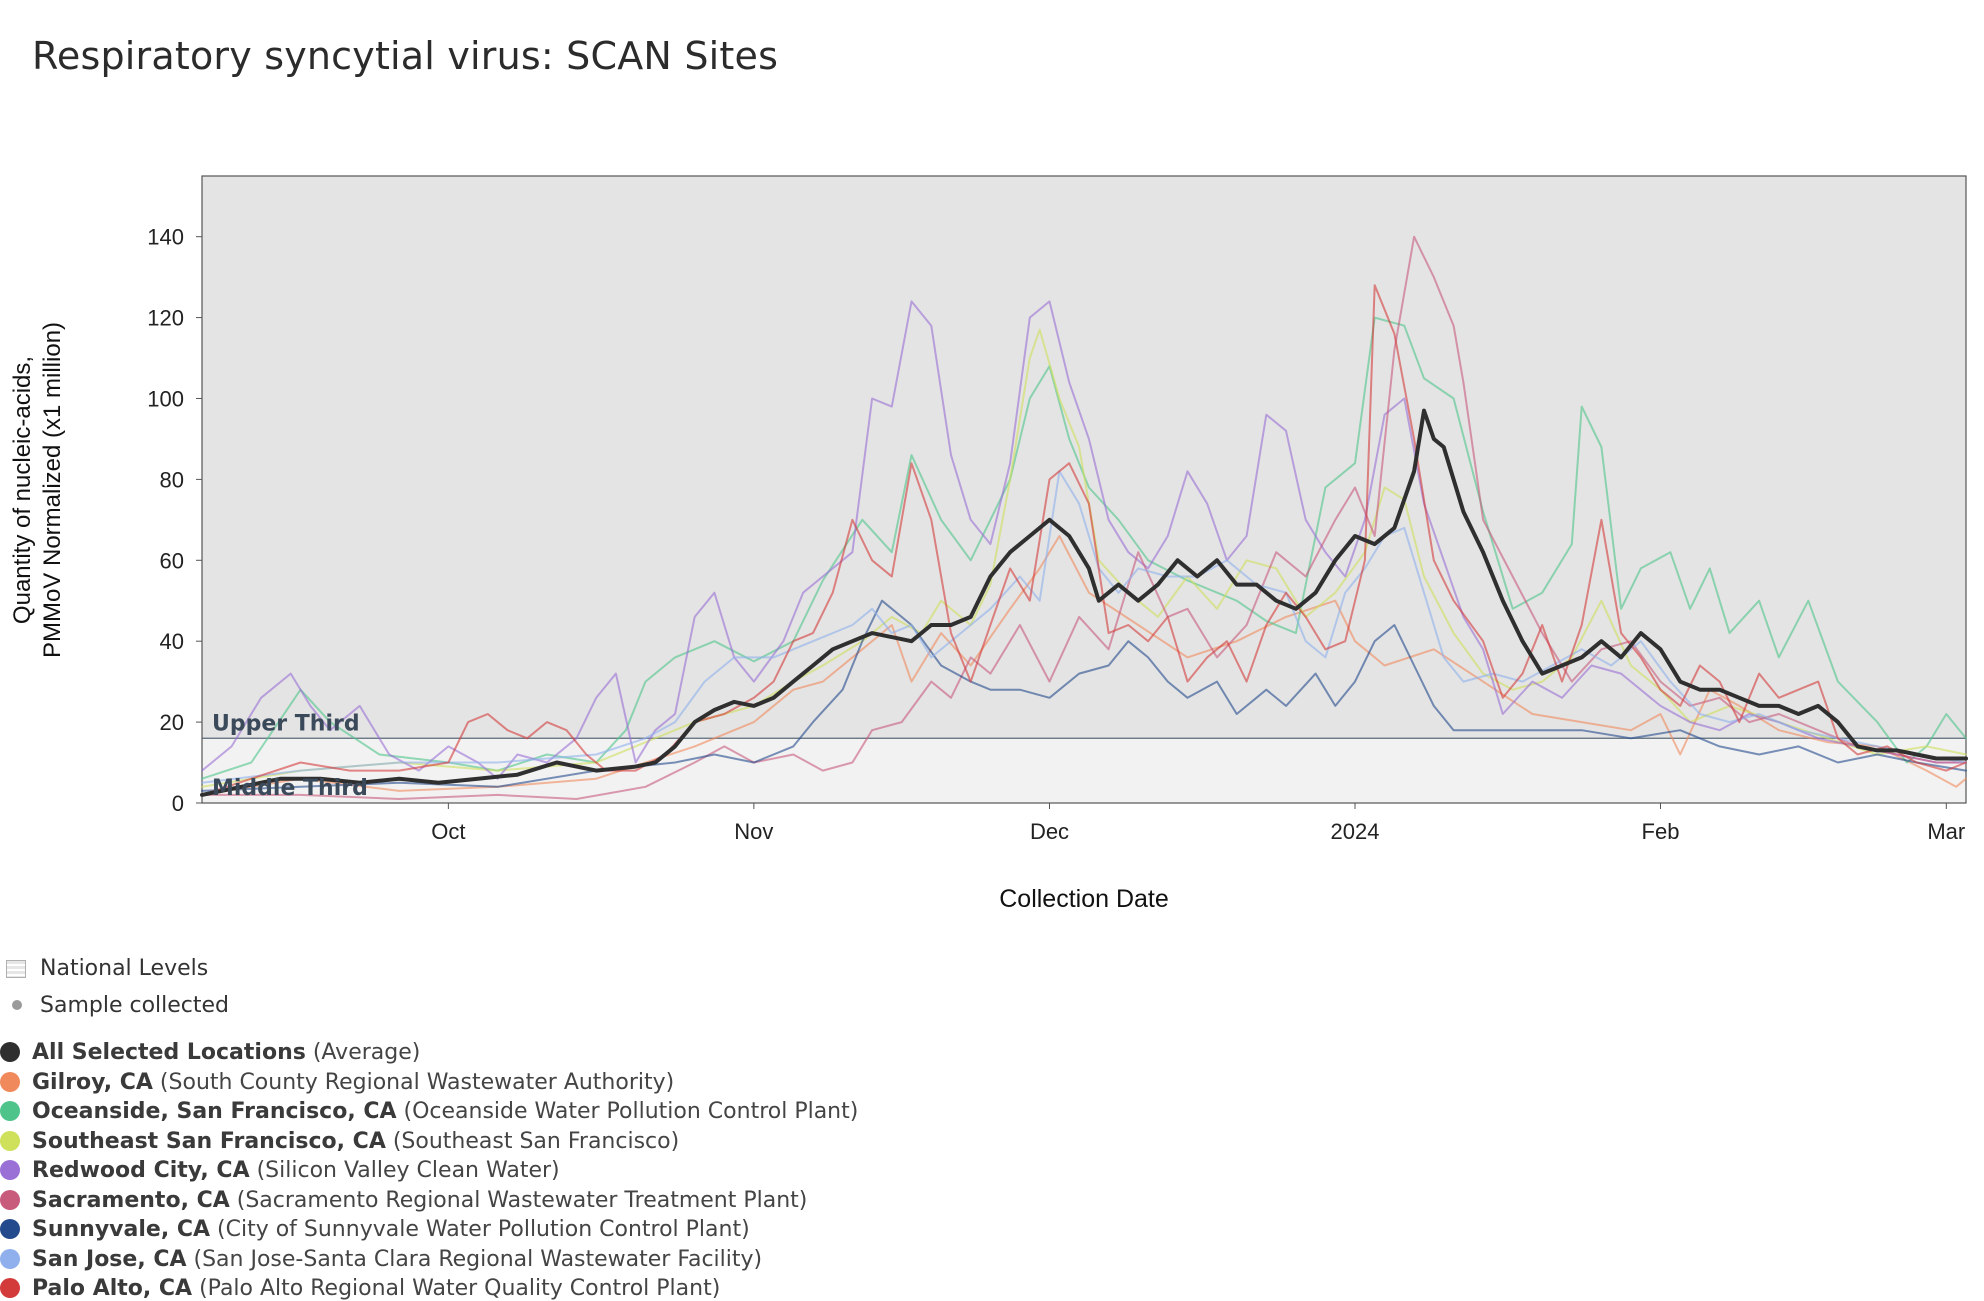  What do you see at coordinates (1355, 831) in the screenshot?
I see `x-tick-label: 2024` at bounding box center [1355, 831].